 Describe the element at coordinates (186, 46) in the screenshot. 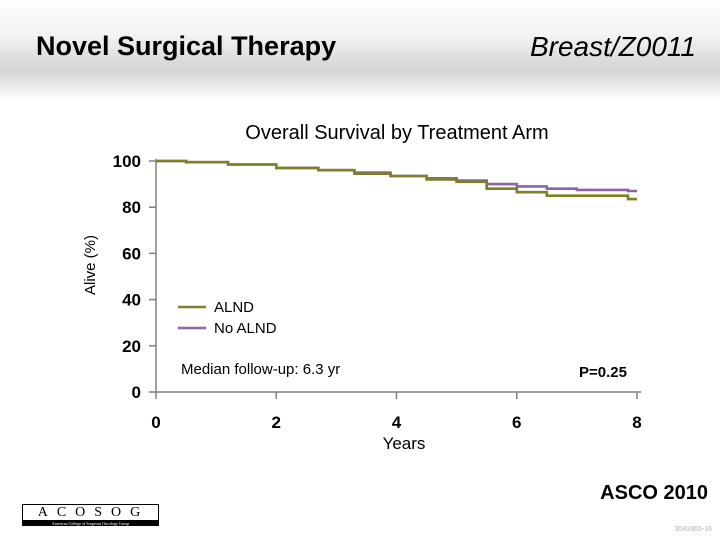

I see `slide-title: Novel Surgical Therapy` at that location.